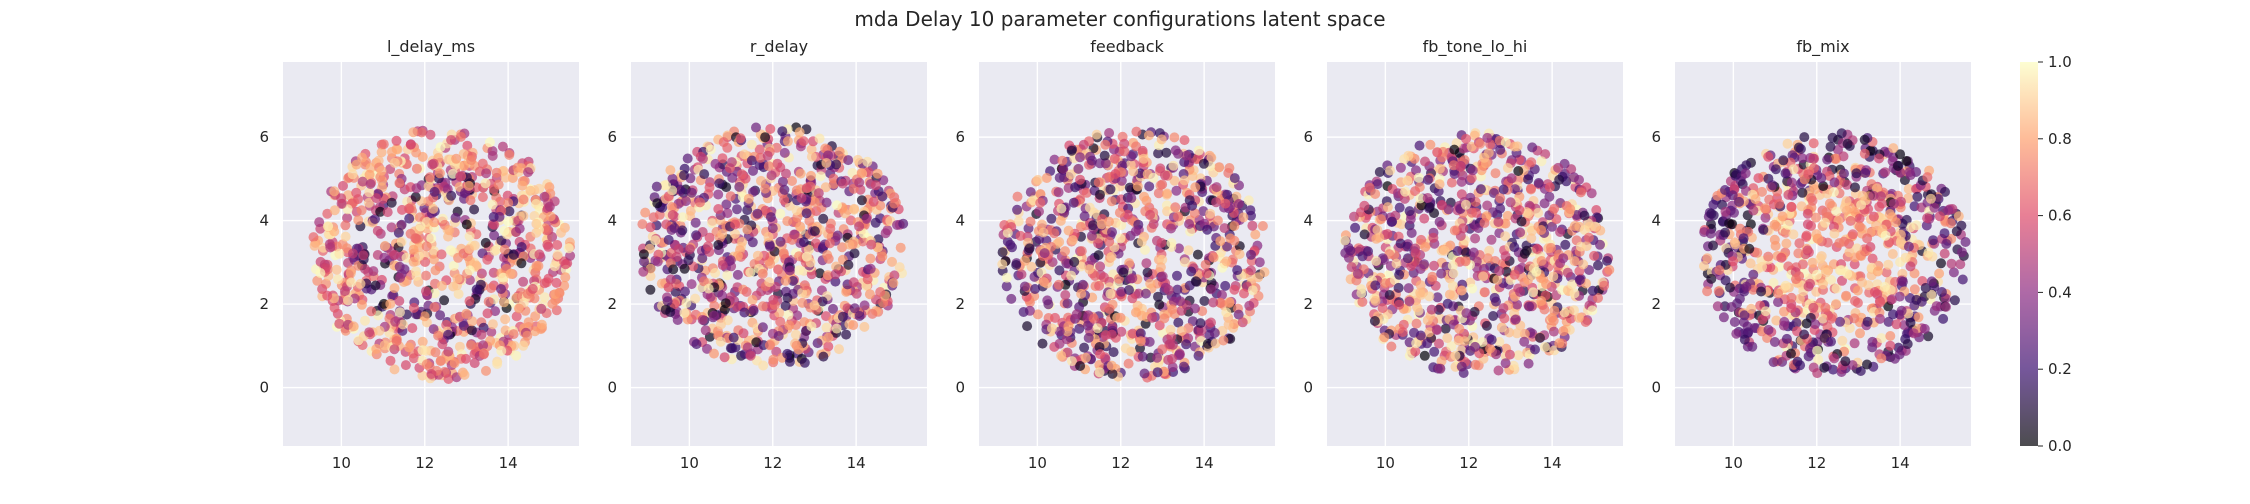 The height and width of the screenshot is (504, 2250). I want to click on x-tick-label: 12, so click(1120, 463).